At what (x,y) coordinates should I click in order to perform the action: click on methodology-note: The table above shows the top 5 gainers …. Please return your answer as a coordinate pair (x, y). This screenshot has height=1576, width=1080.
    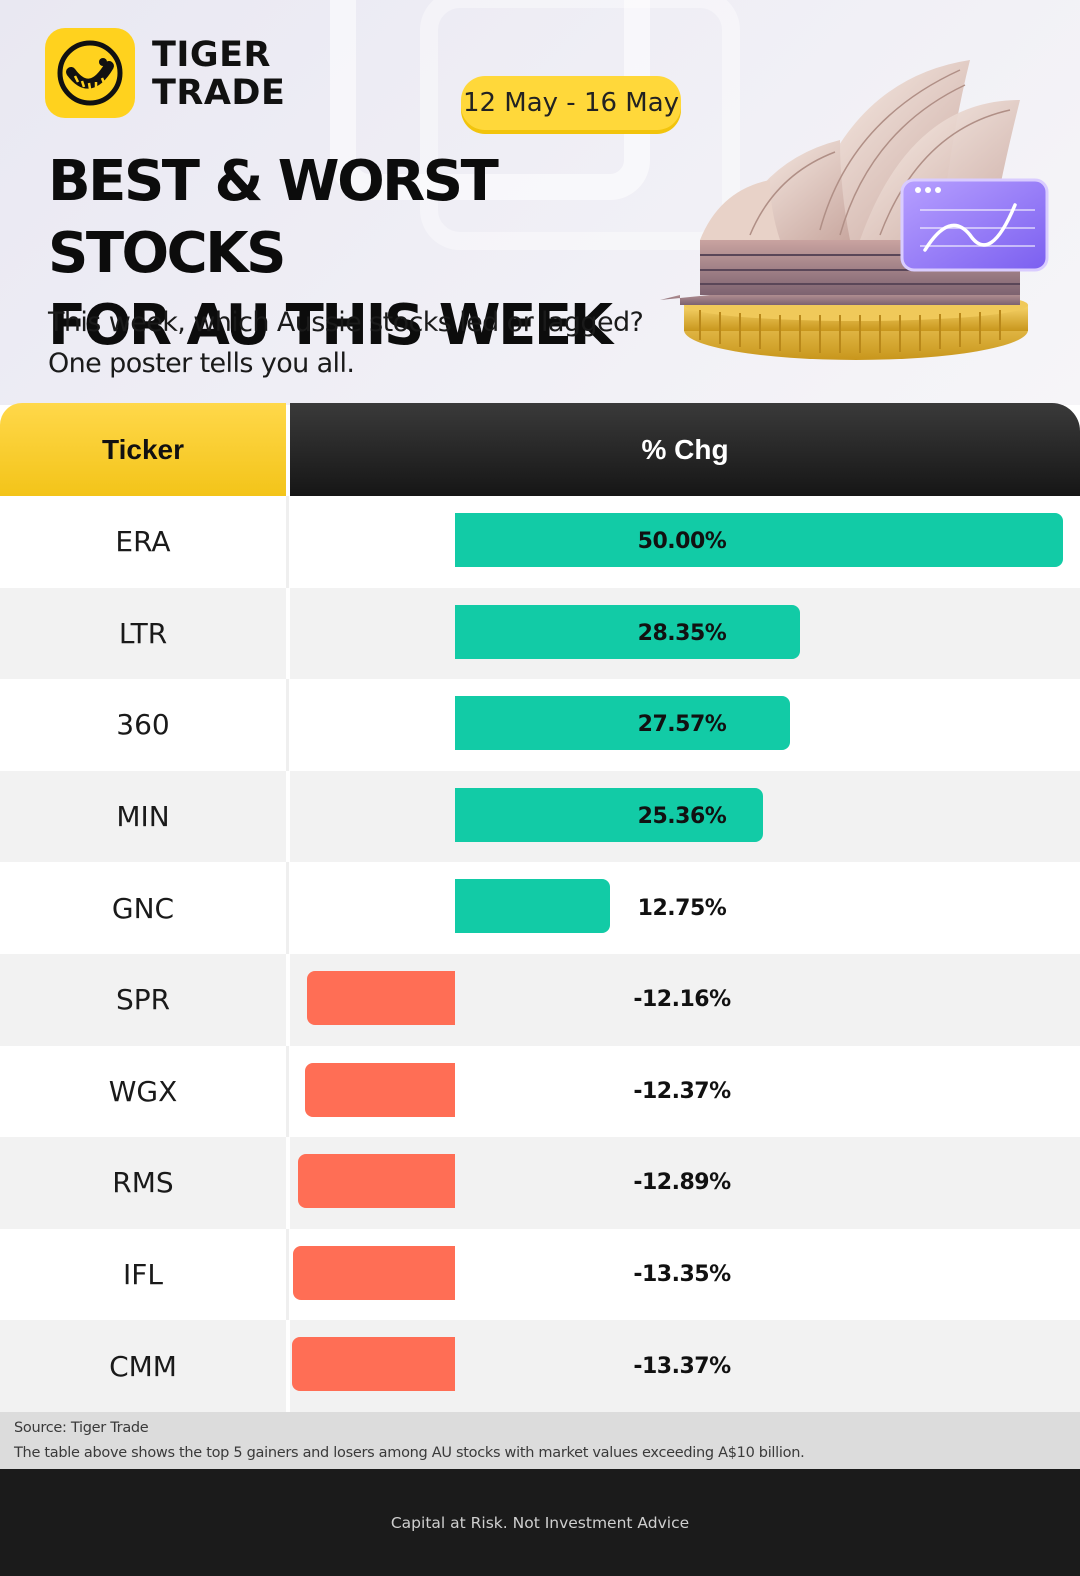
    Looking at the image, I should click on (409, 1453).